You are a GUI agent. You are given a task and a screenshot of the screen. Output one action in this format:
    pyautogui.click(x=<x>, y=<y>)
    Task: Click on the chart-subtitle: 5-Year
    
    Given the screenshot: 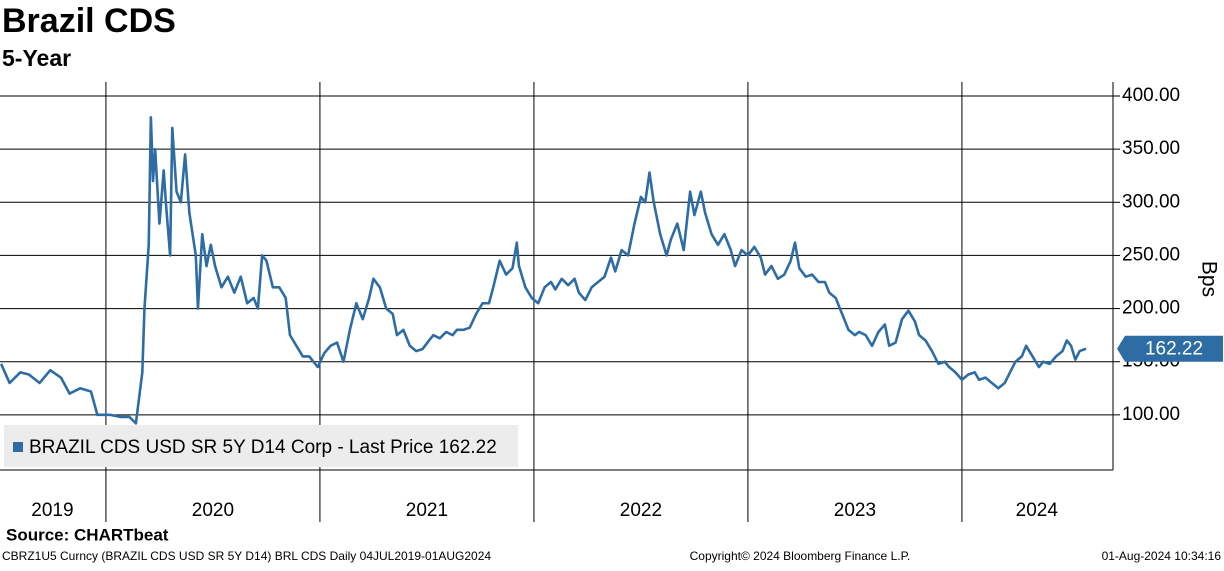 What is the action you would take?
    pyautogui.click(x=36, y=58)
    